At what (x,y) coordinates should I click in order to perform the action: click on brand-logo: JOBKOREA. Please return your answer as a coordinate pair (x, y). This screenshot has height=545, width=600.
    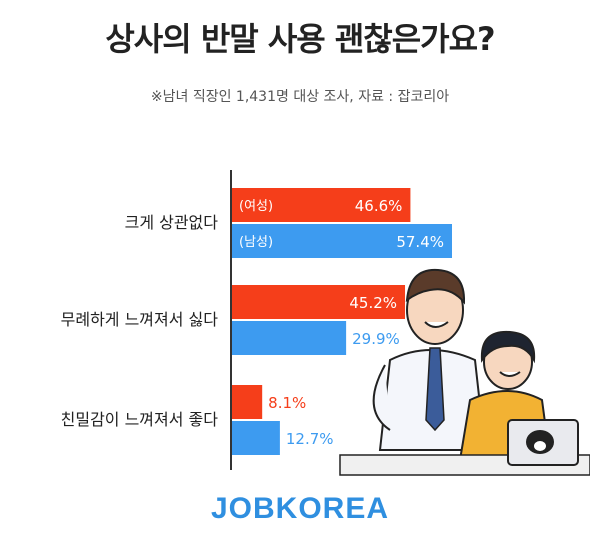
    Looking at the image, I should click on (300, 508).